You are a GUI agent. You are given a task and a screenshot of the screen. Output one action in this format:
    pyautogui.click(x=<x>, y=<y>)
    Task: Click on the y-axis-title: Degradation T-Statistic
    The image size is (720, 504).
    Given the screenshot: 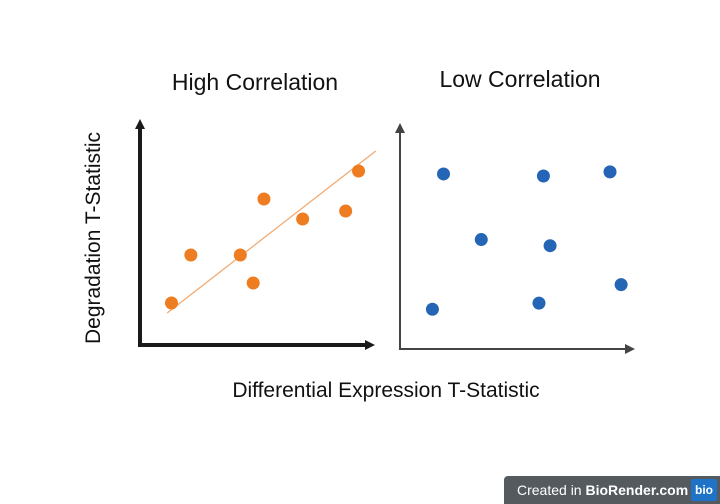 What is the action you would take?
    pyautogui.click(x=93, y=238)
    